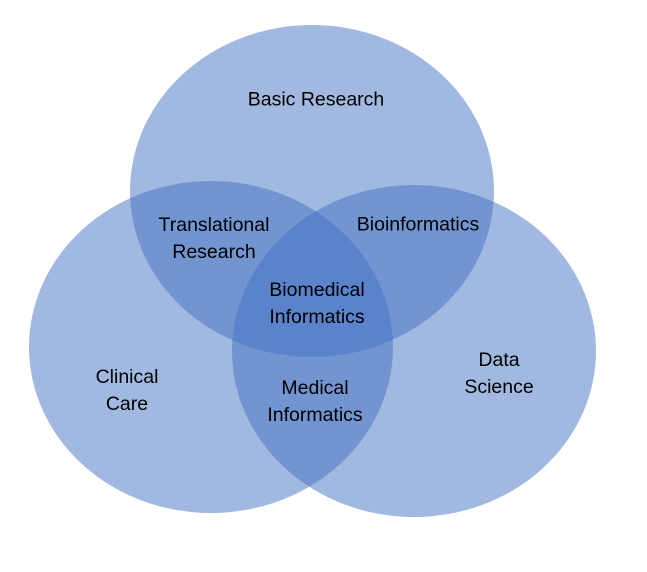 This screenshot has height=572, width=647. Describe the element at coordinates (499, 387) in the screenshot. I see `data-science-line-2: Science` at that location.